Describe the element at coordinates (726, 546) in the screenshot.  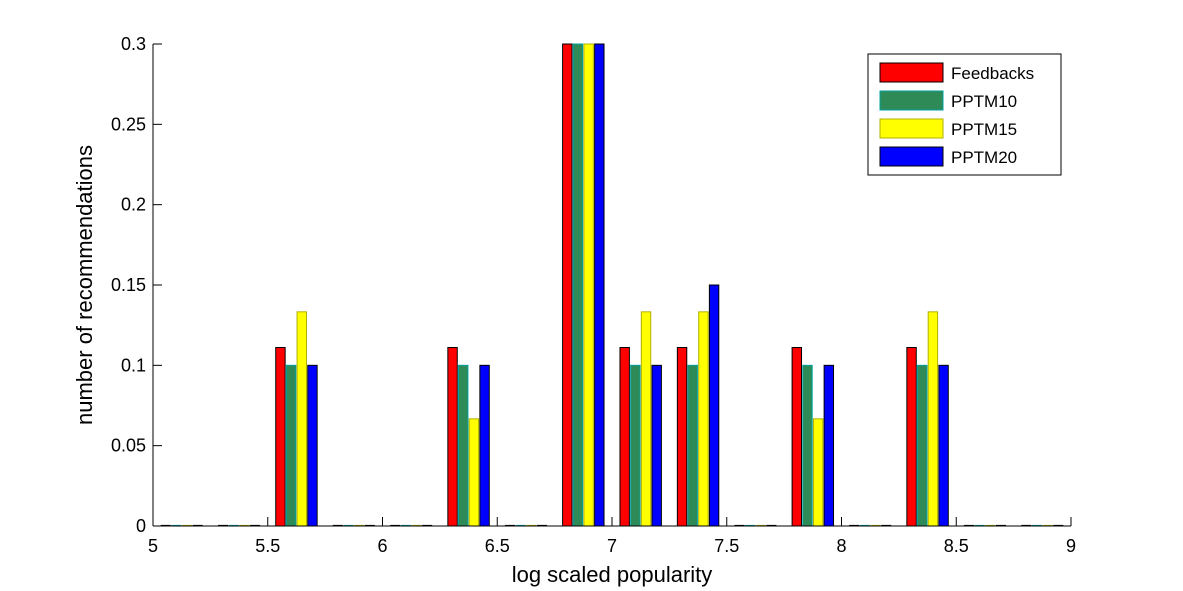
I see `x-tick-label: 7.5` at that location.